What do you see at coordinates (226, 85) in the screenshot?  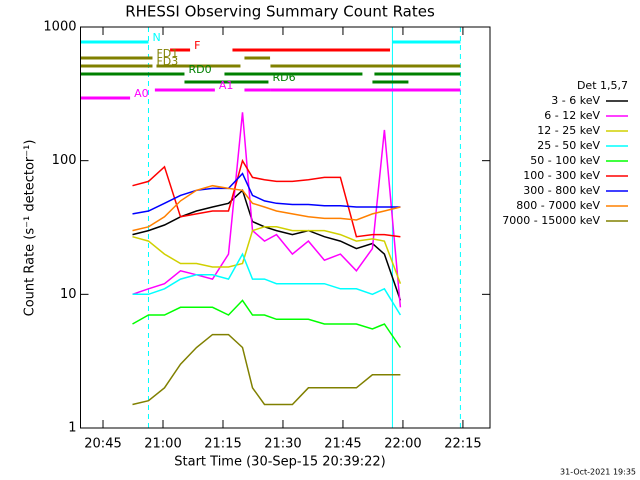 I see `flag-label: A1` at bounding box center [226, 85].